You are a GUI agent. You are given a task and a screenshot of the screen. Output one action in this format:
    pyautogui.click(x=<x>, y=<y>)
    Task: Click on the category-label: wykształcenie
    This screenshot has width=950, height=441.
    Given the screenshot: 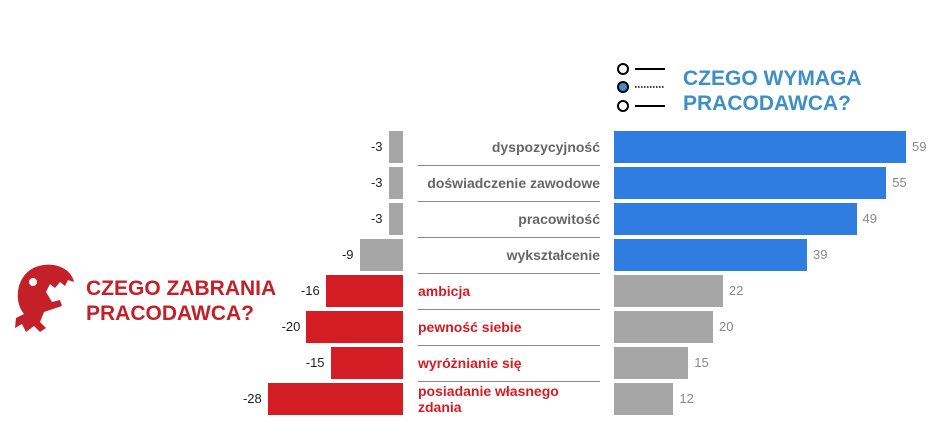 What is the action you would take?
    pyautogui.click(x=509, y=255)
    